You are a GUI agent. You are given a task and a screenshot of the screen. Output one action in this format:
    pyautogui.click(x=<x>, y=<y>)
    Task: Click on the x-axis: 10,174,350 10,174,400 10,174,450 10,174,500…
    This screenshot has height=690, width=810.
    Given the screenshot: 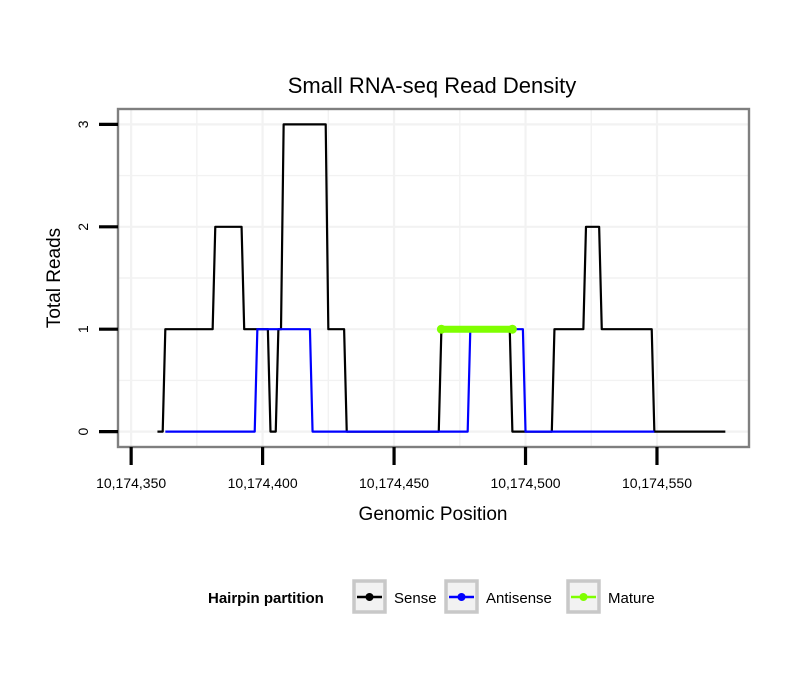 What is the action you would take?
    pyautogui.click(x=394, y=469)
    